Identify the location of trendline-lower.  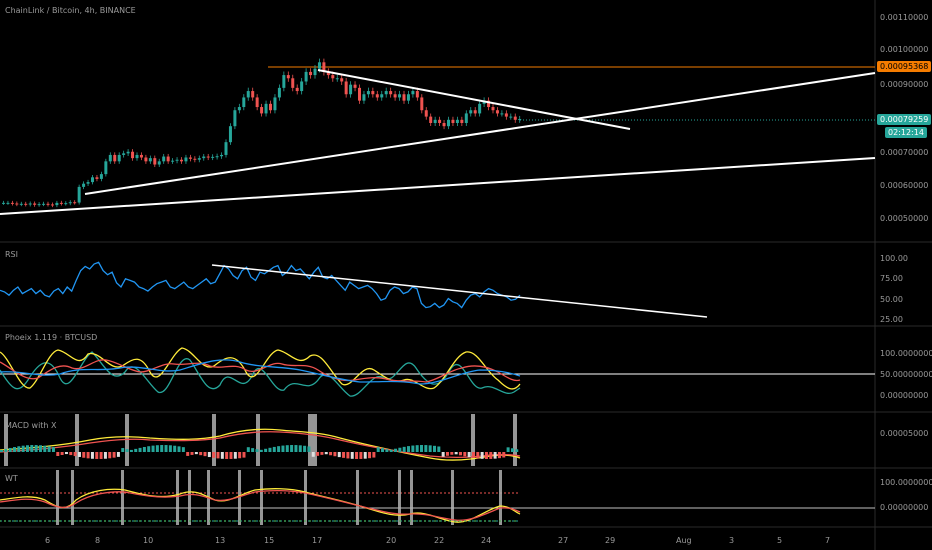
(438, 186).